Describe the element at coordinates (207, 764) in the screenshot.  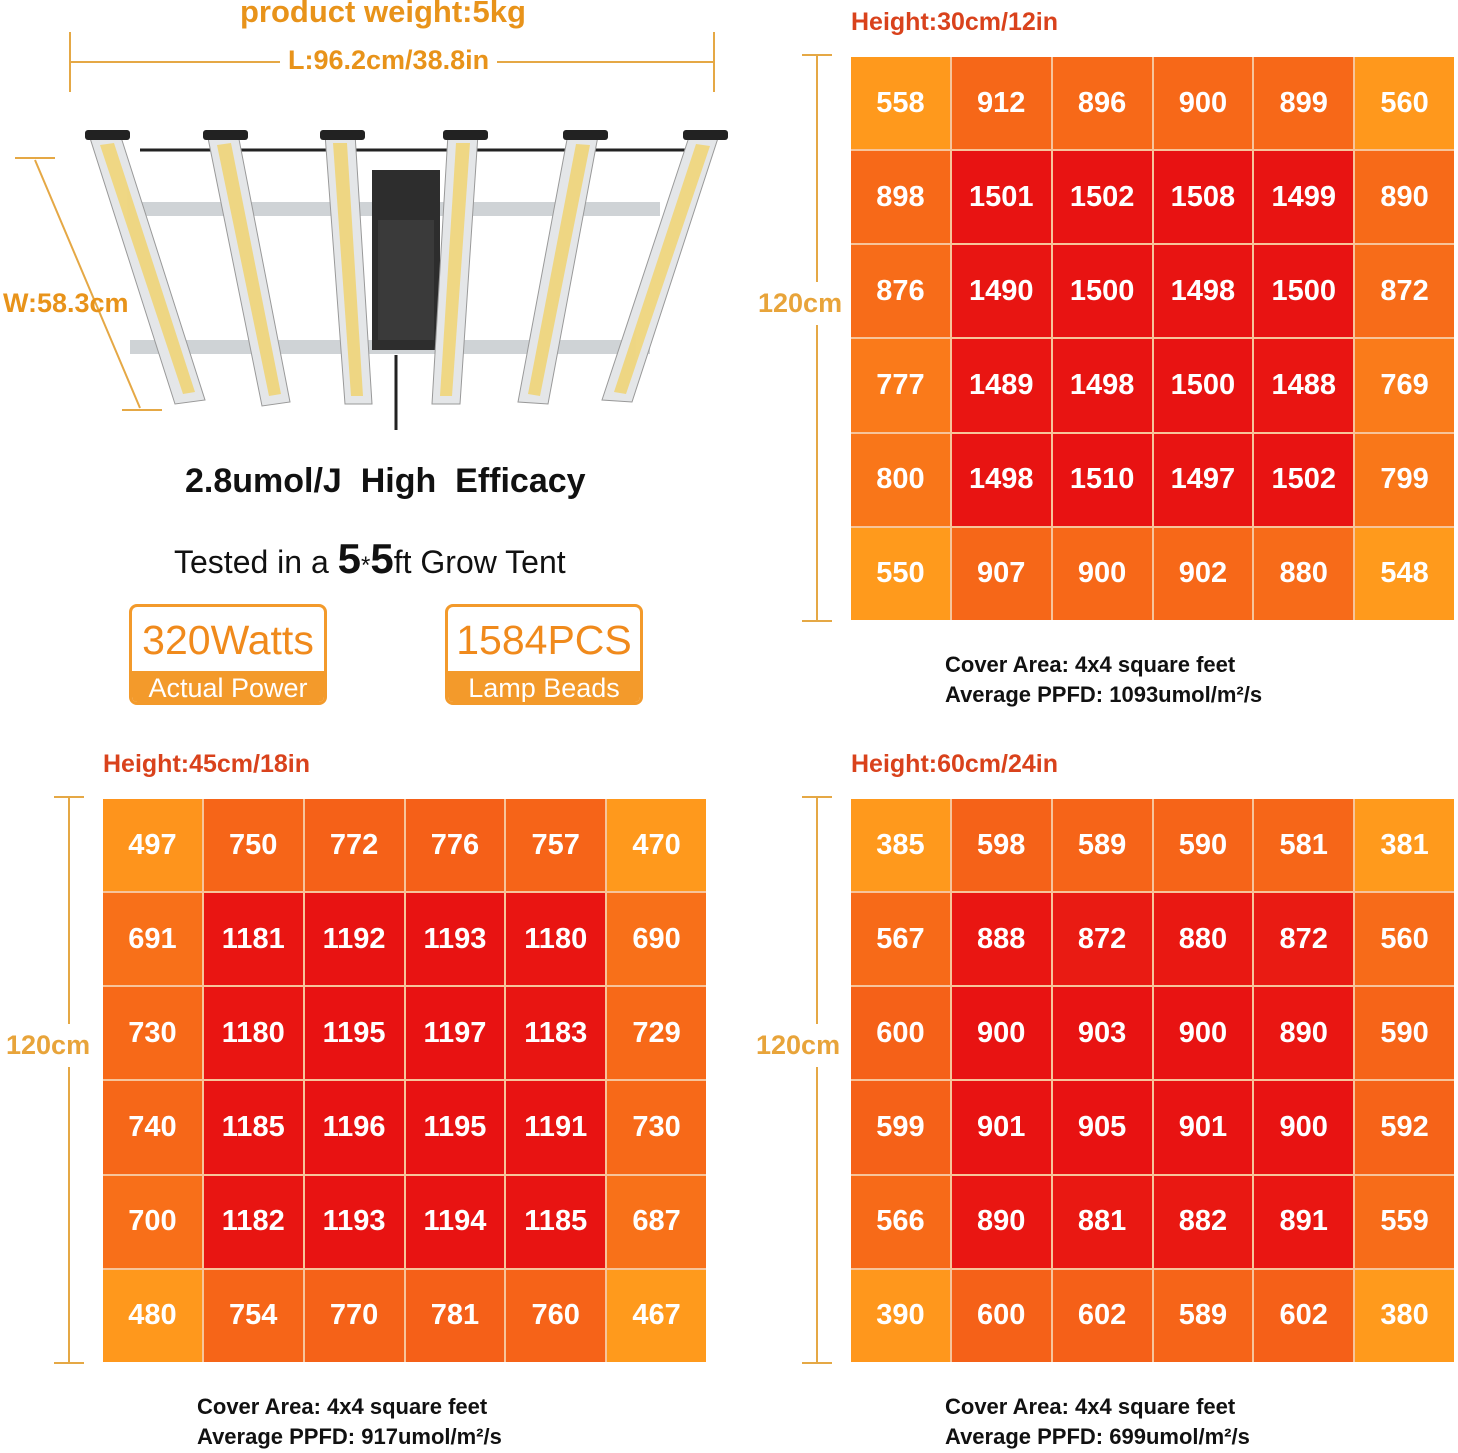
I see `map-45cm-height: Height:45cm/18in` at that location.